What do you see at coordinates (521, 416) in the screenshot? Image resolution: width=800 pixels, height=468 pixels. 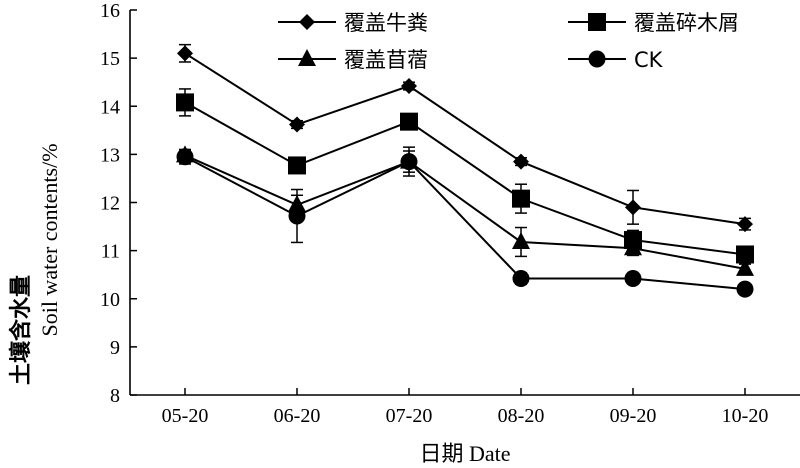 I see `x-tick-label: 08-20` at bounding box center [521, 416].